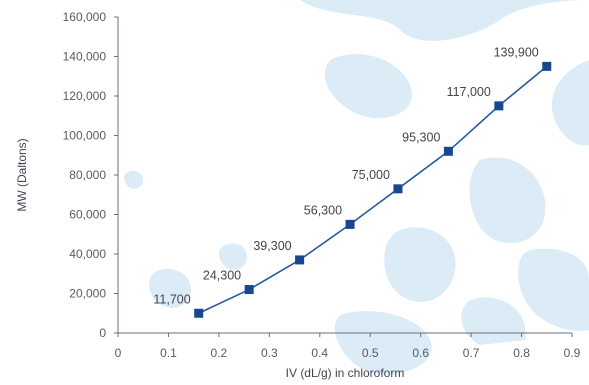 The height and width of the screenshot is (385, 589). I want to click on x-tick-label: 0.7, so click(471, 353).